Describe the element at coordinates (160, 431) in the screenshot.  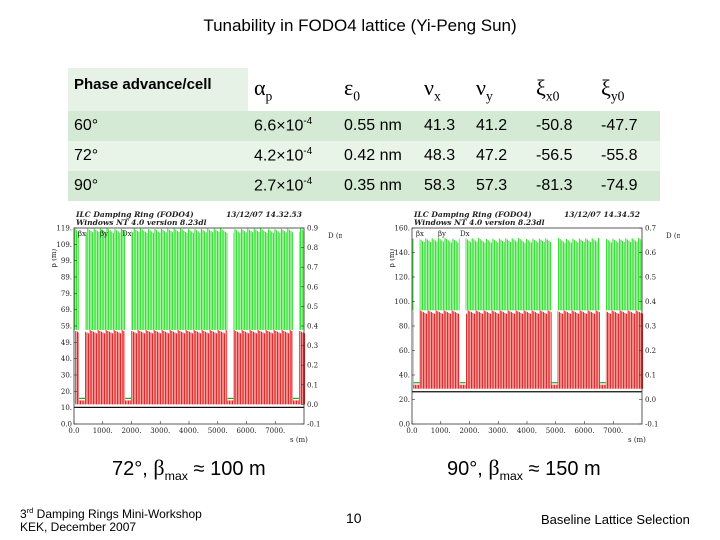
I see `x-tick-label: 3000.` at that location.